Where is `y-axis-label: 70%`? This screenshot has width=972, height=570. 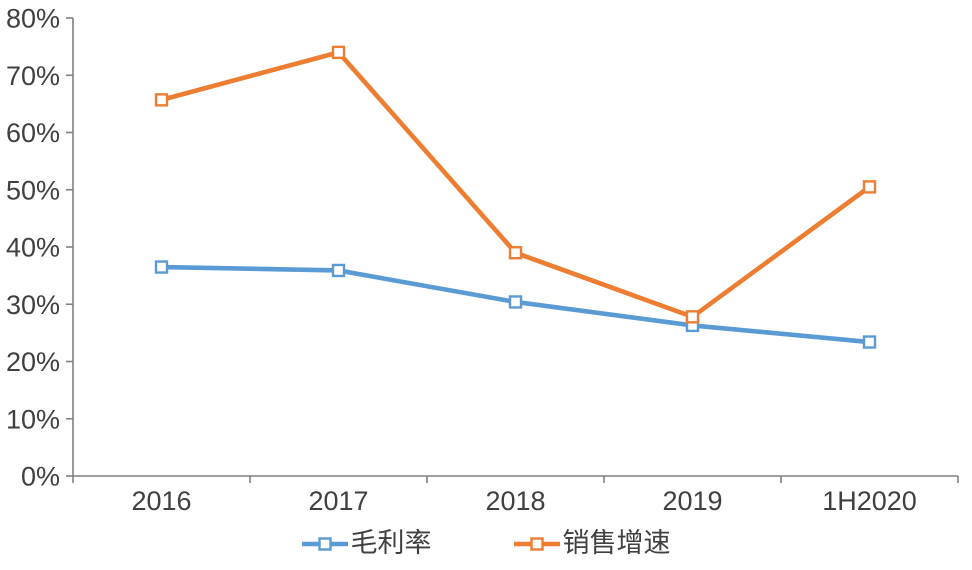 y-axis-label: 70% is located at coordinates (33, 76).